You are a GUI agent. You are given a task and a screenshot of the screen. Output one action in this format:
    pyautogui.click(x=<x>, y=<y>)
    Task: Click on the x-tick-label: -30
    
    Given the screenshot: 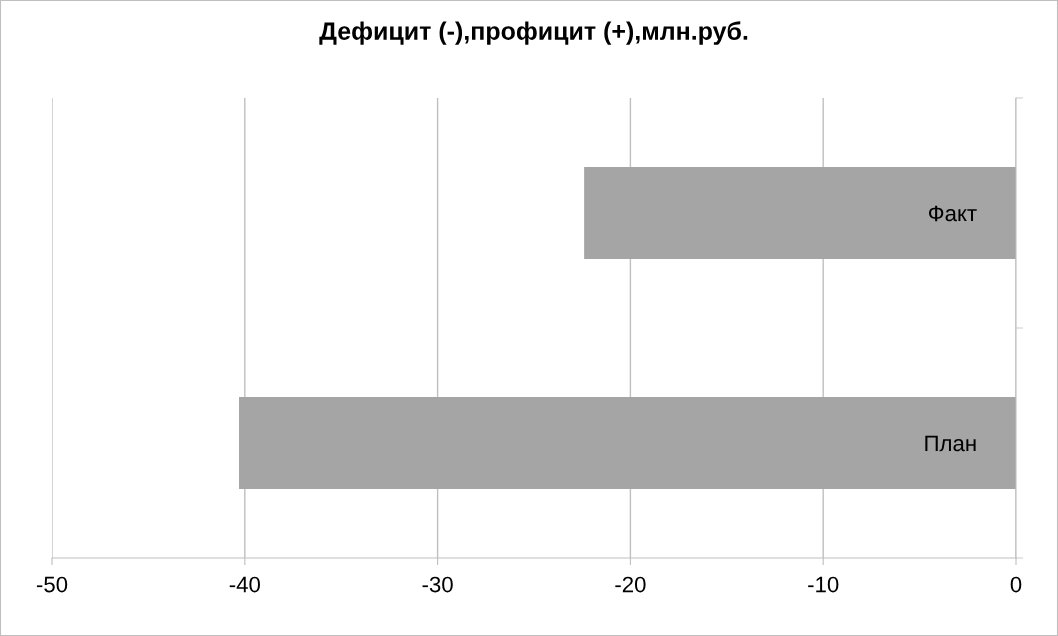 What is the action you would take?
    pyautogui.click(x=437, y=584)
    